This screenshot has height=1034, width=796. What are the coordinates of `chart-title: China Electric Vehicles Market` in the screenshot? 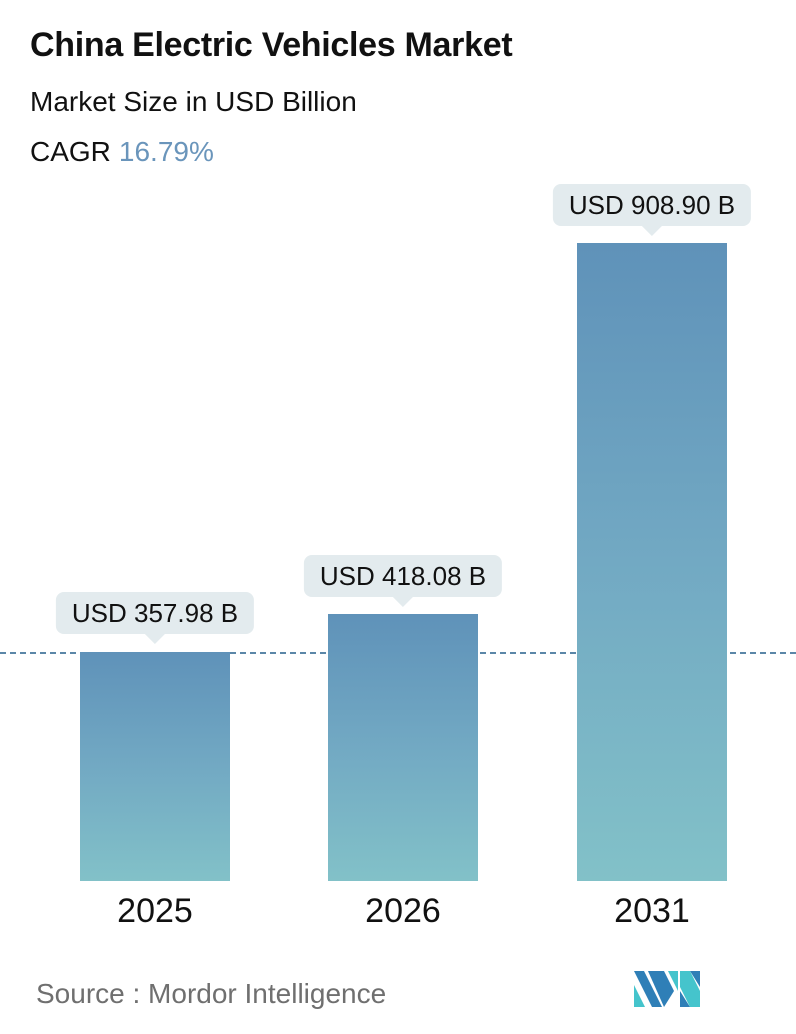 It's located at (271, 45).